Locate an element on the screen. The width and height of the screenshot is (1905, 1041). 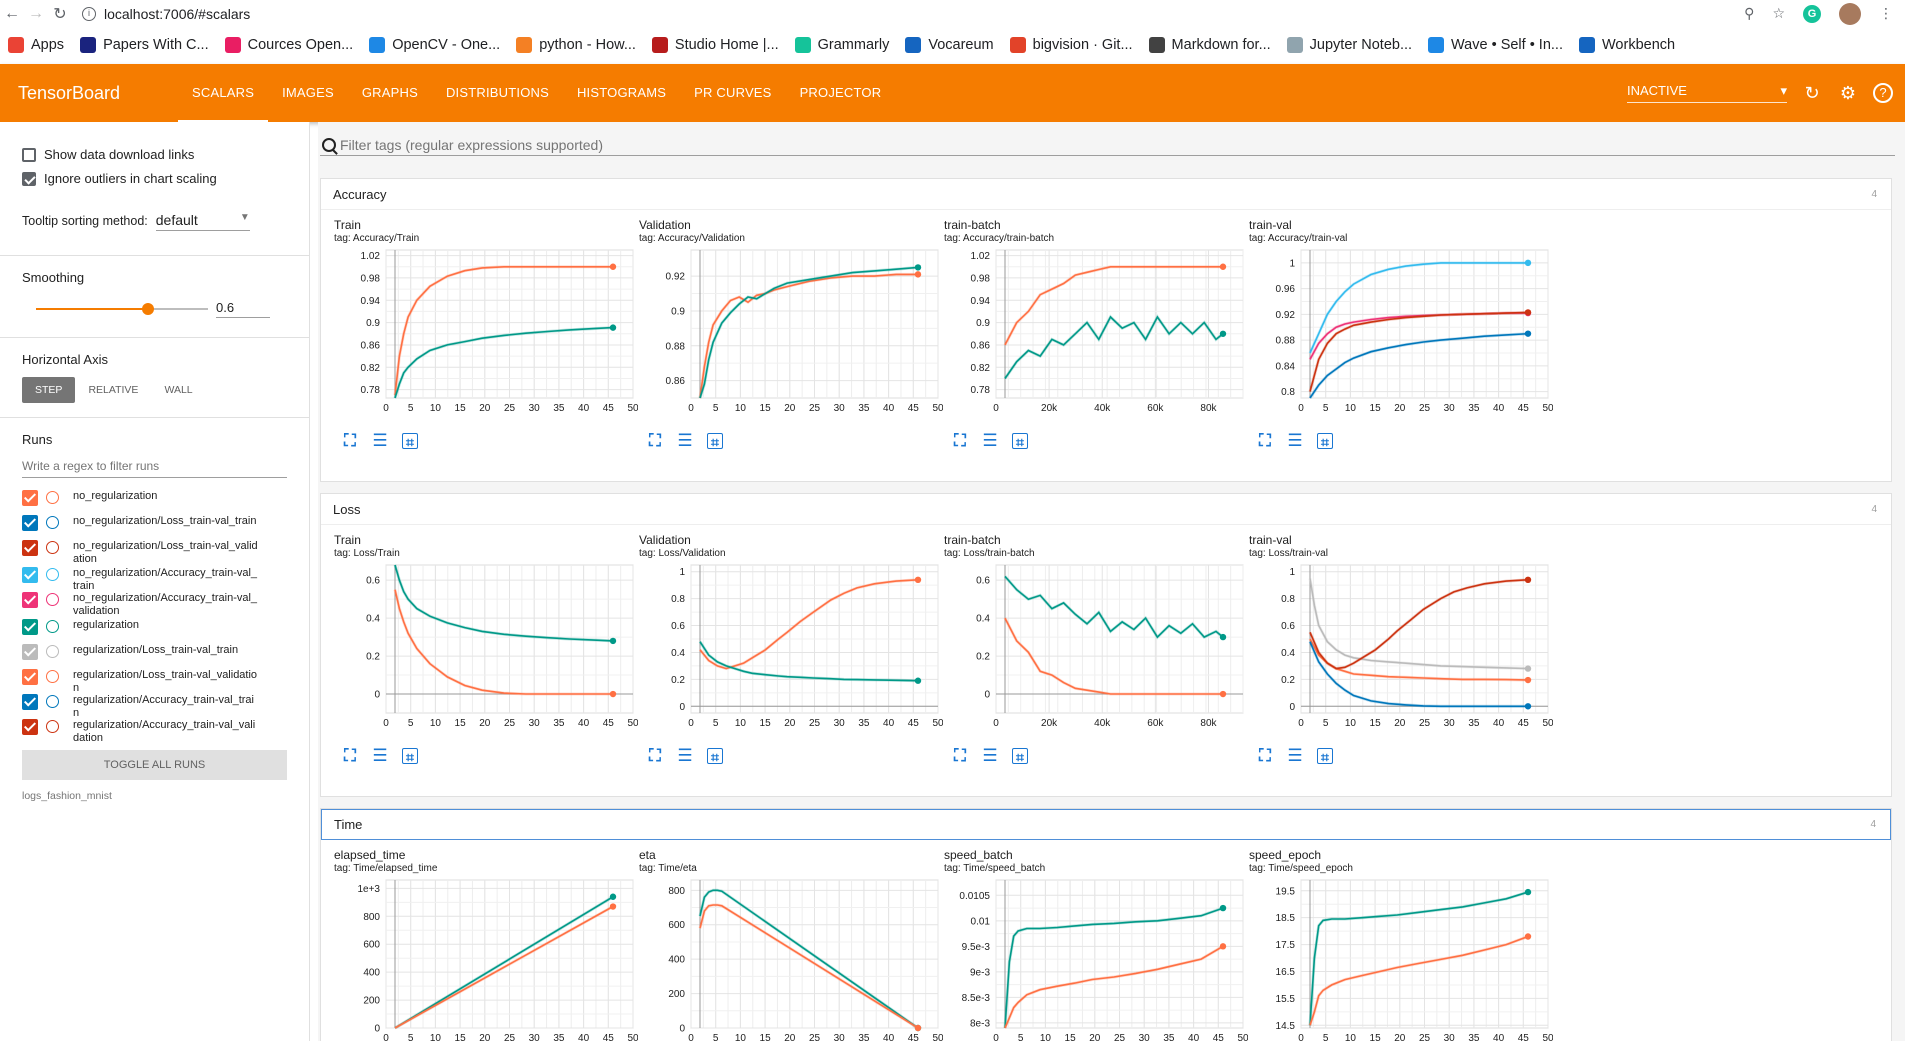
chart-plot: 0 5 10 15 20 25 30 35 40 45 50 0.92 0.9 0.88 0.86 is located at coordinates (791, 334).